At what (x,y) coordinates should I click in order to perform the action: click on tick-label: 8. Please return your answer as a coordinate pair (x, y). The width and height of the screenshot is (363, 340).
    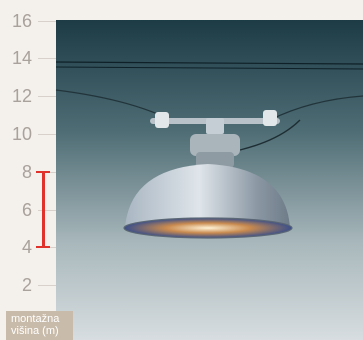
    Looking at the image, I should click on (26, 171).